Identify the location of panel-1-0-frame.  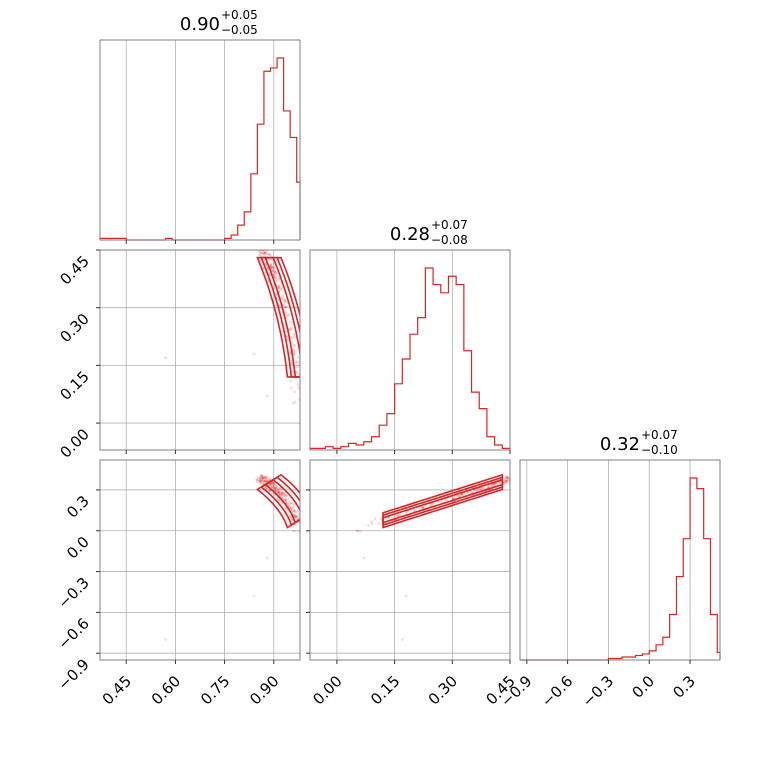
(200, 350).